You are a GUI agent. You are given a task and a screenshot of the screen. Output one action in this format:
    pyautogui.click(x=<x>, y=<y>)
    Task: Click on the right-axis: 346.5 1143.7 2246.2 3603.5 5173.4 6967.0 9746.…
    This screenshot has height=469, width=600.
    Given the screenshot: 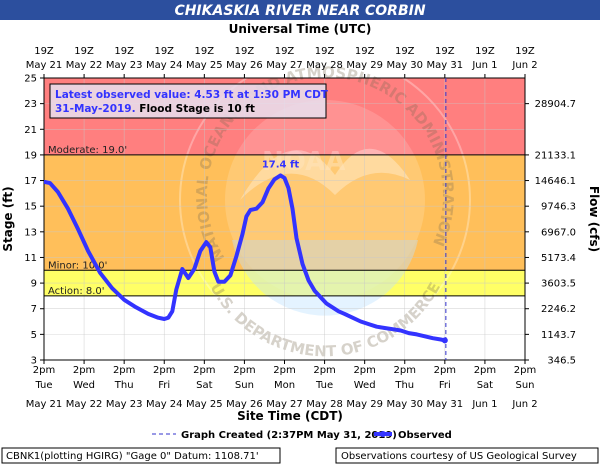 What is the action you would take?
    pyautogui.click(x=550, y=233)
    